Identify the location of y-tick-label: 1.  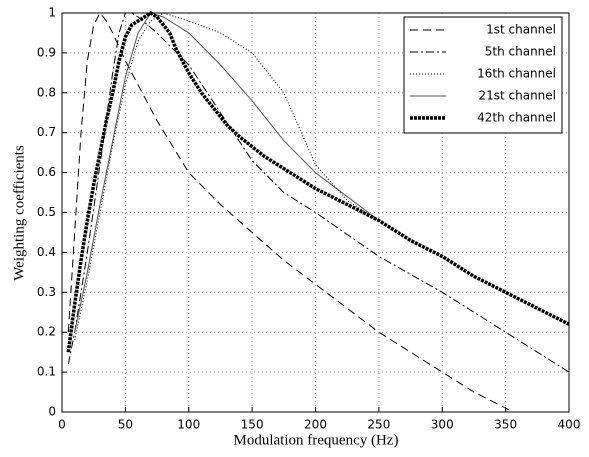
(52, 13).